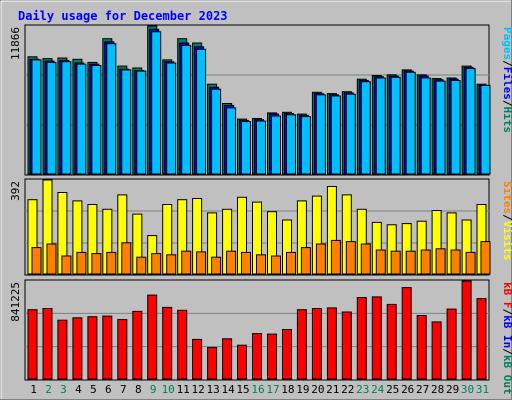  What do you see at coordinates (506, 331) in the screenshot?
I see `legend-label-kbytes-2: kB In` at bounding box center [506, 331].